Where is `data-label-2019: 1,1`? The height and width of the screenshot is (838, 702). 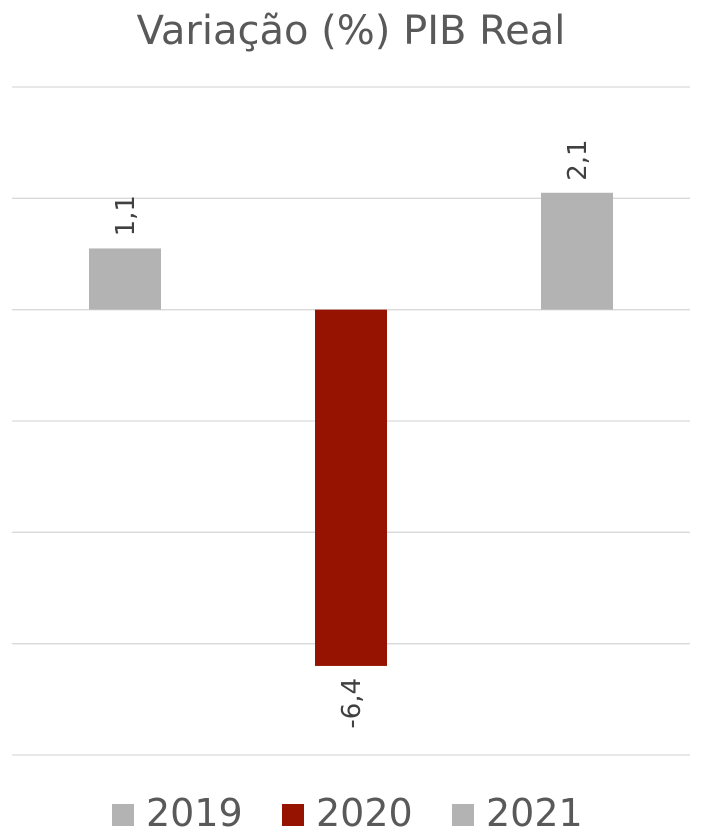 data-label-2019: 1,1 is located at coordinates (126, 215).